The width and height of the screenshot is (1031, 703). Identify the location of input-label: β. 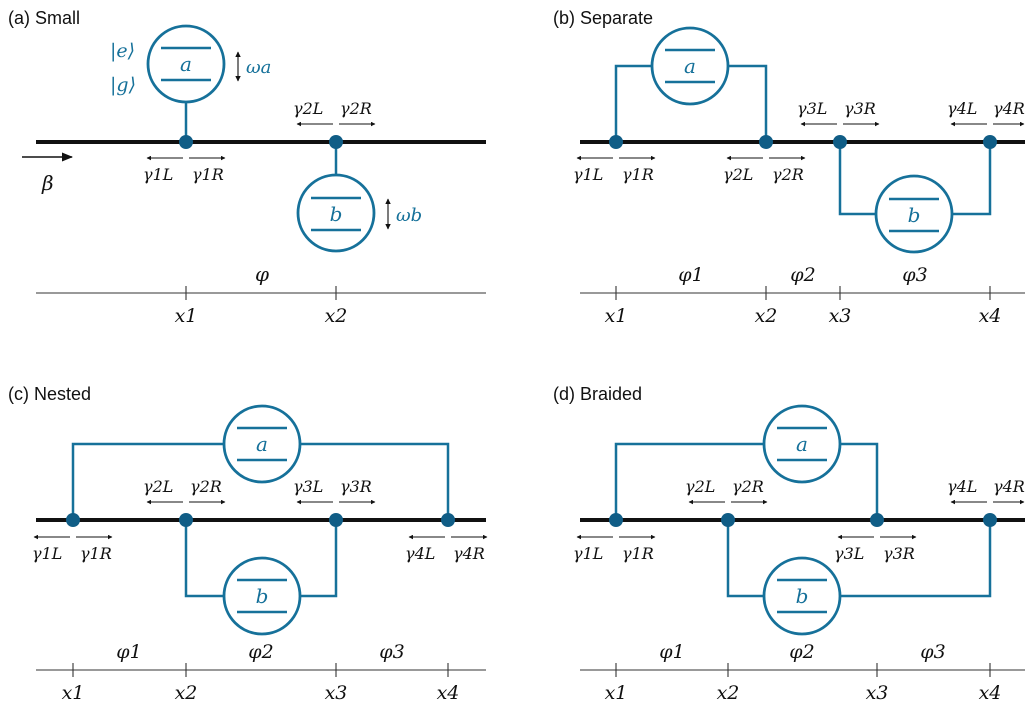
(47, 183).